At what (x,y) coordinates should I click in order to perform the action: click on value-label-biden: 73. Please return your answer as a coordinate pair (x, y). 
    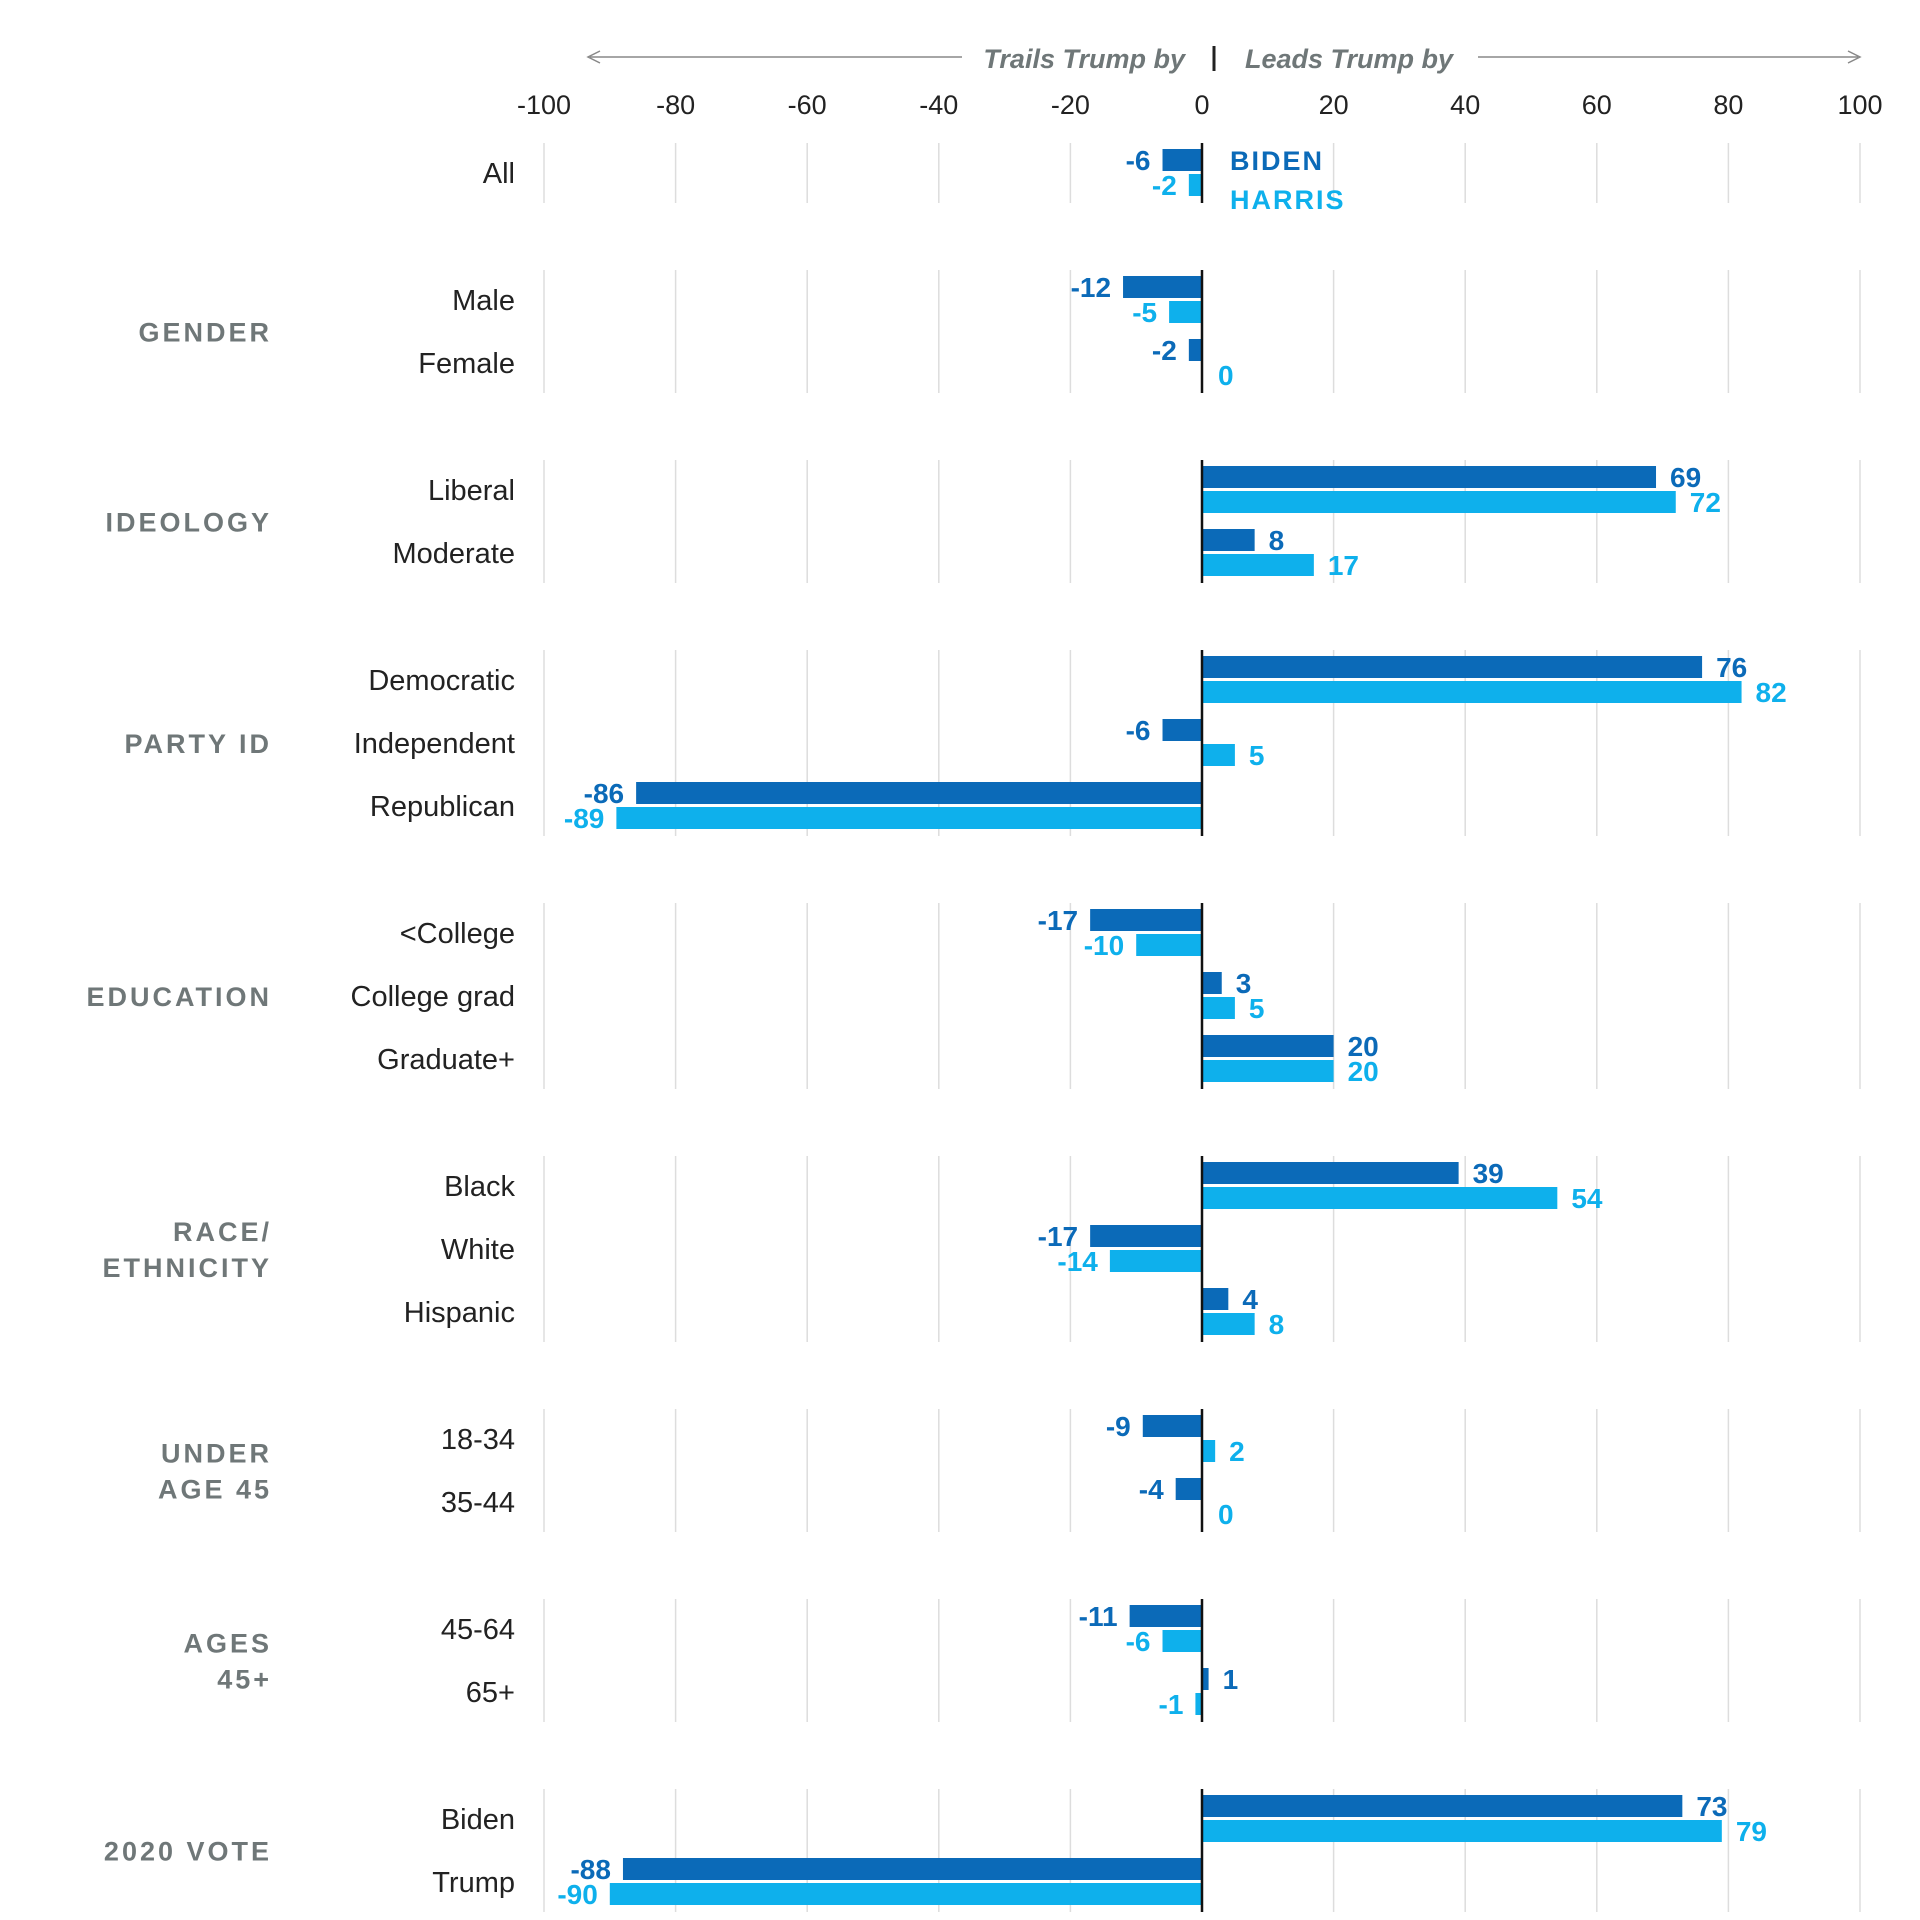
    Looking at the image, I should click on (1711, 1806).